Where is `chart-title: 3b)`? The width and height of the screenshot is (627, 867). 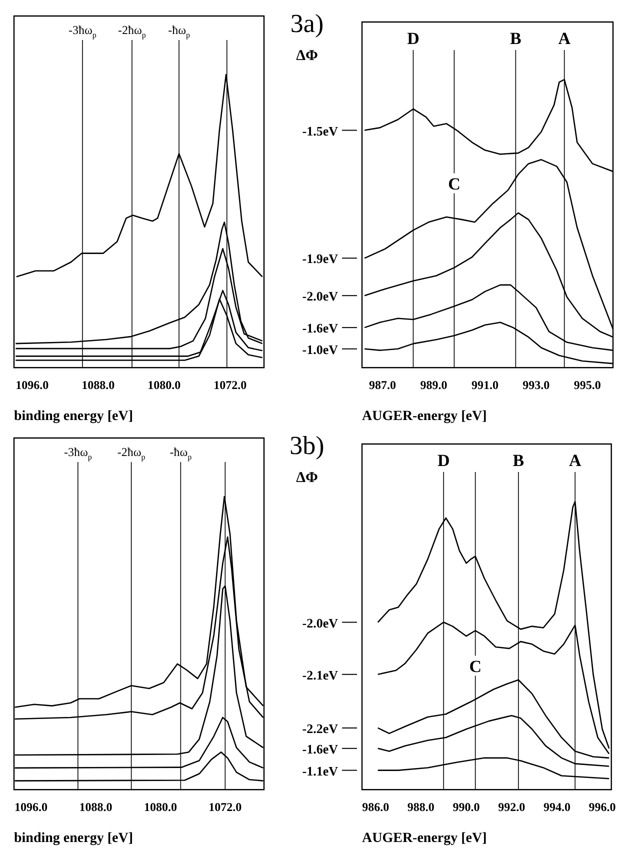
chart-title: 3b) is located at coordinates (307, 445).